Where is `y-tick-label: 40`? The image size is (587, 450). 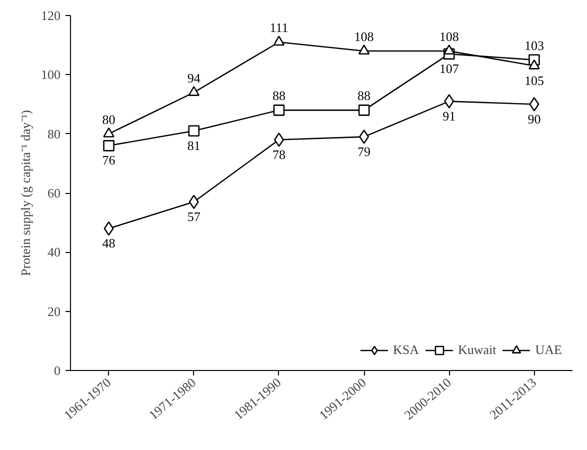 y-tick-label: 40 is located at coordinates (54, 252).